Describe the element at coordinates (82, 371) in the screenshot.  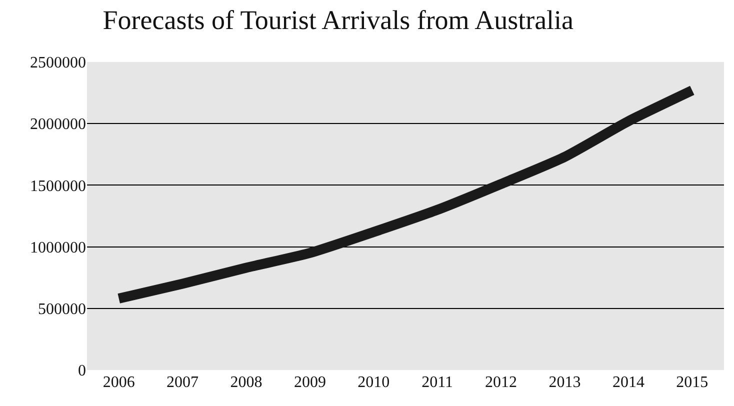
I see `y-tick-label: 0` at that location.